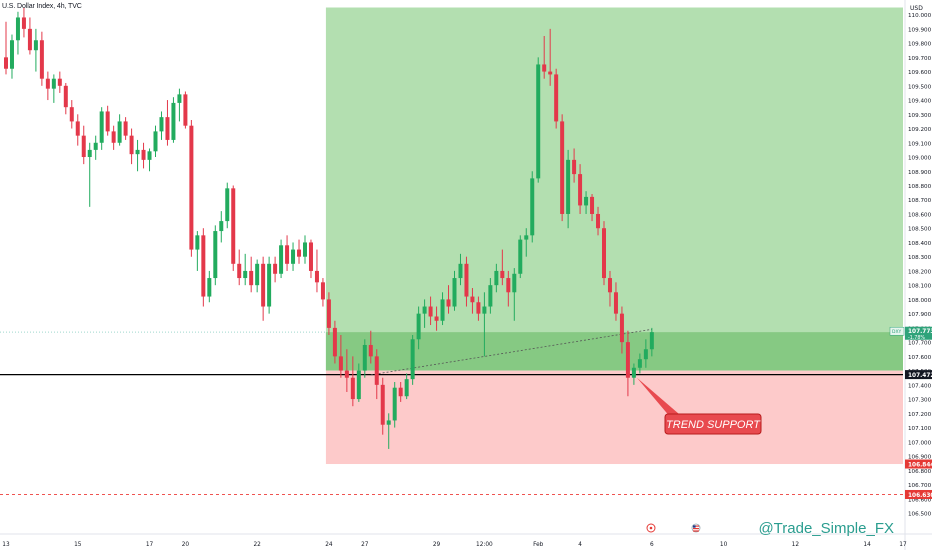  What do you see at coordinates (920, 230) in the screenshot?
I see `y-tick-label: 108.500` at bounding box center [920, 230].